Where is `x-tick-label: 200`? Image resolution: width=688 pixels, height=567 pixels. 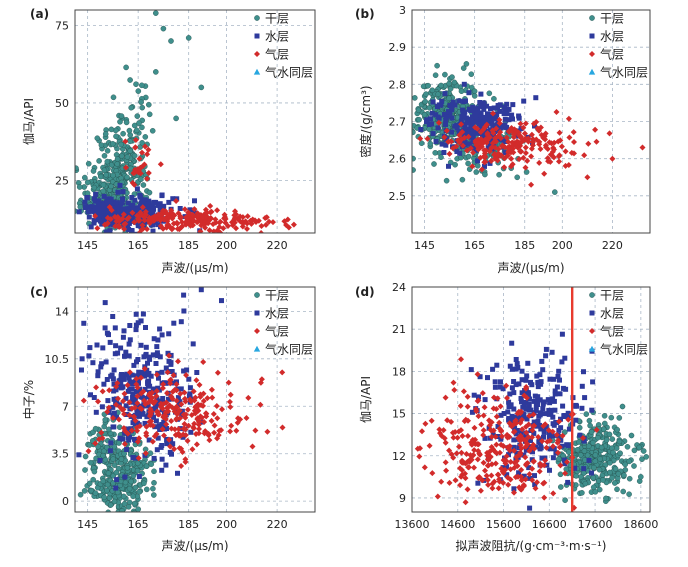 x-tick-label: 200 is located at coordinates (562, 245).